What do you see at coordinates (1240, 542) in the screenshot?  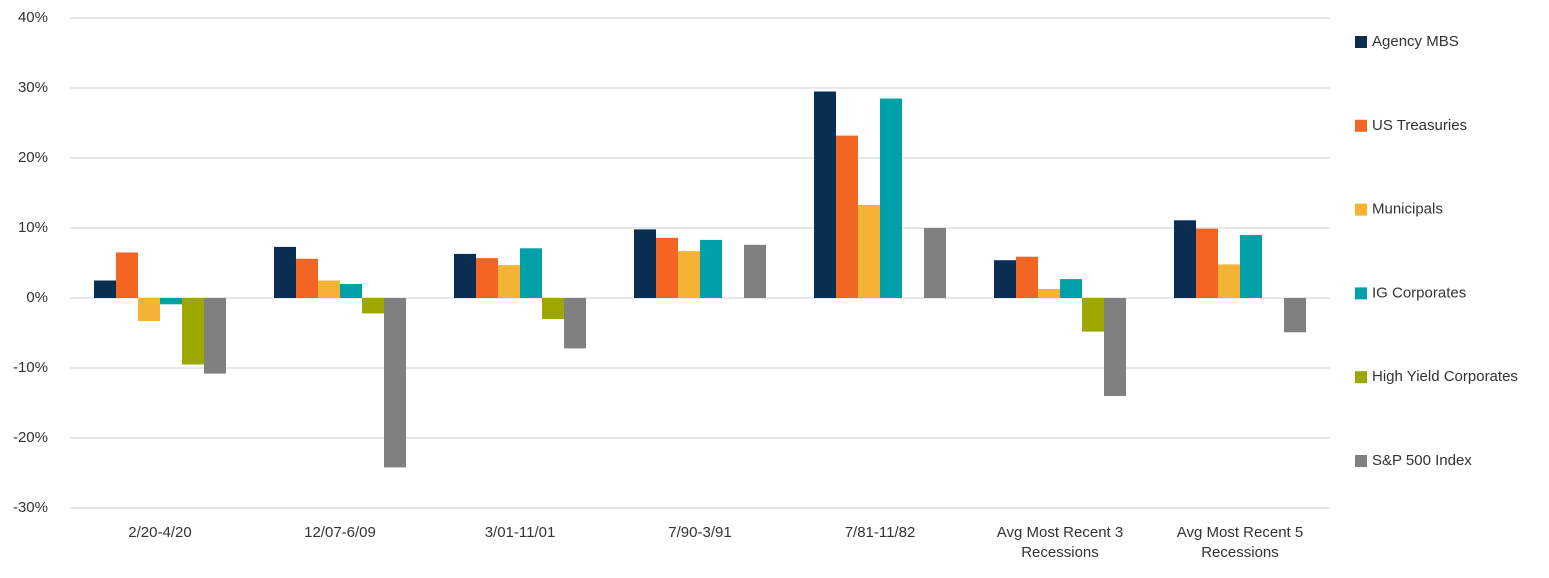 I see `x-tick-label: Avg Most Recent 5 Recessions` at bounding box center [1240, 542].